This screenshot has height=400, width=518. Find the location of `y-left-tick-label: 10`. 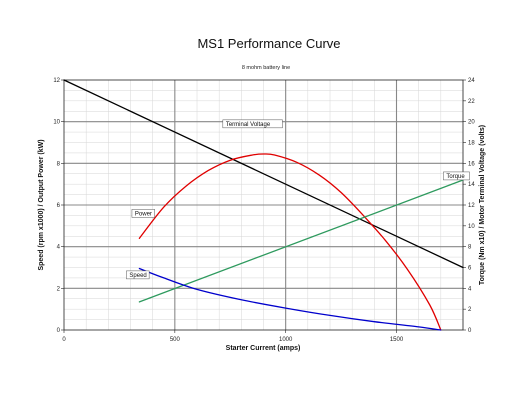

y-left-tick-label: 10 is located at coordinates (56, 123).